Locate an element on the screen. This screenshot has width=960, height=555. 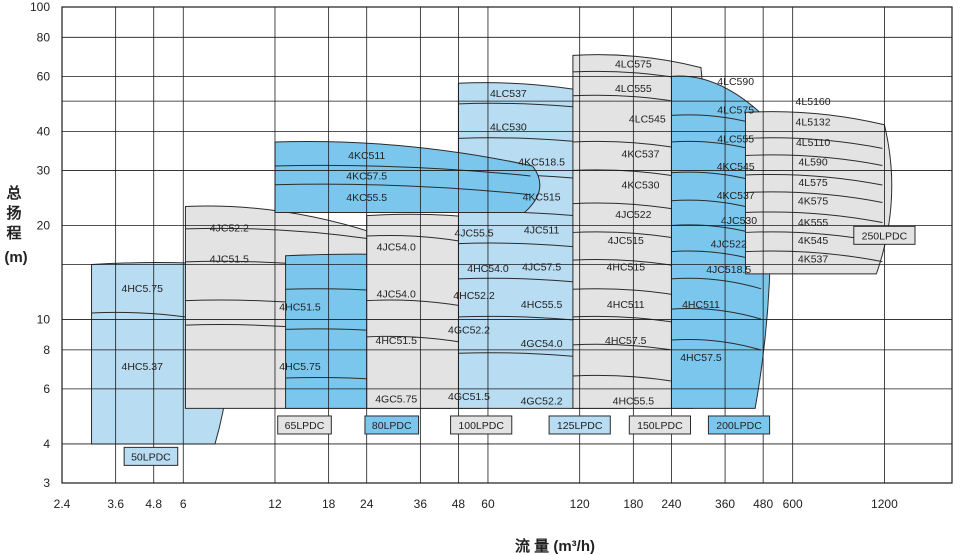
pump-model-label: 4JC55.5 is located at coordinates (473, 233).